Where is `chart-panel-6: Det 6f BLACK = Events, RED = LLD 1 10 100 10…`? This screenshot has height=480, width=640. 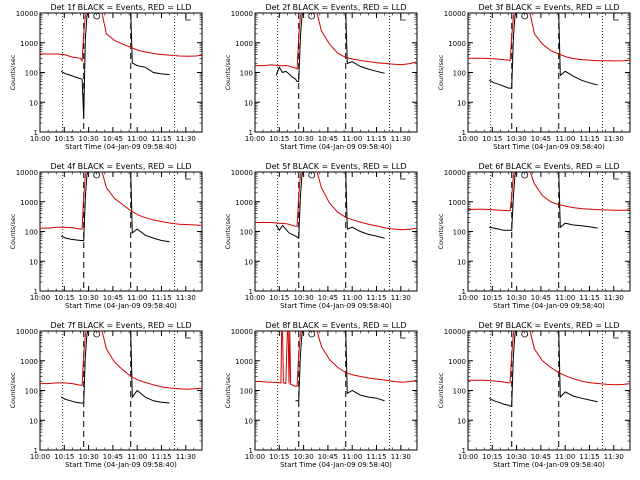 chart-panel-6: Det 6f BLACK = Events, RED = LLD 1 10 100 10… is located at coordinates (534, 236).